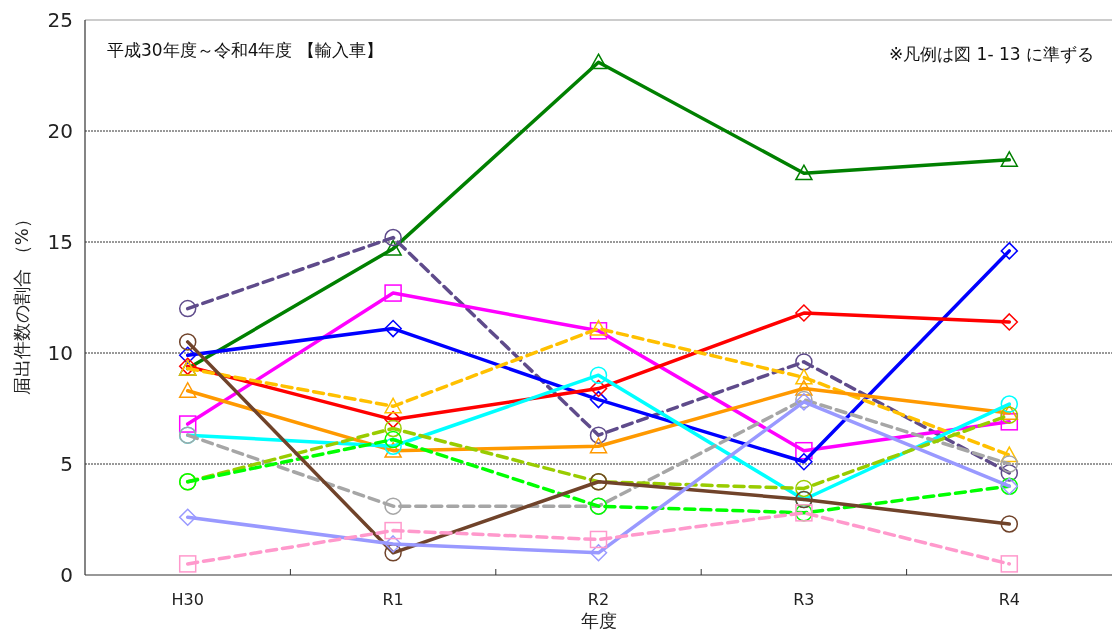  What do you see at coordinates (60, 353) in the screenshot?
I see `y-tick-label: 10` at bounding box center [60, 353].